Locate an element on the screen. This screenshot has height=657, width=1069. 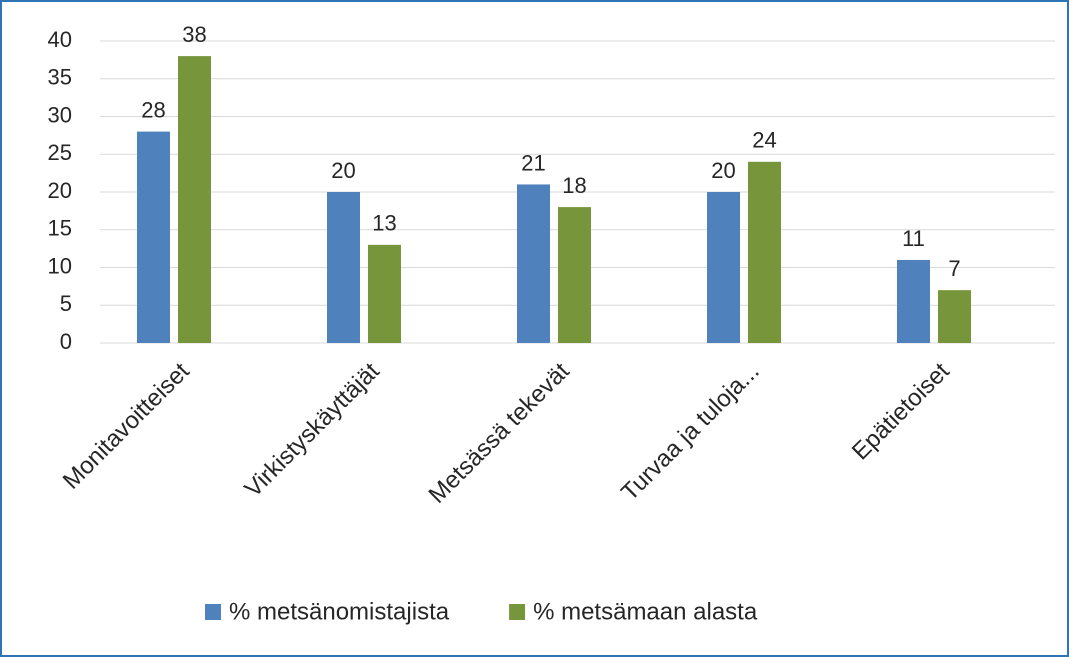
y-tick-label: 30 is located at coordinates (60, 114).